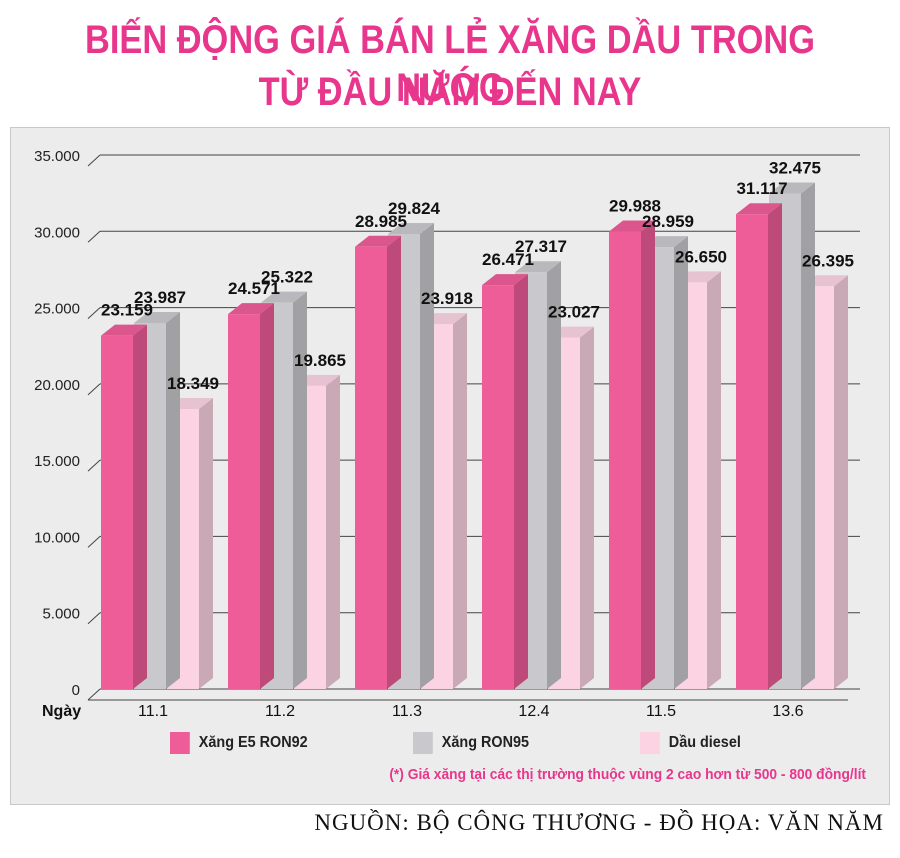 Image resolution: width=900 pixels, height=858 pixels. I want to click on chart-title-line-1: BIẾN ĐỘNG GIÁ BÁN LẺ XĂNG DẦU TRONG NƯỚC, so click(450, 64).